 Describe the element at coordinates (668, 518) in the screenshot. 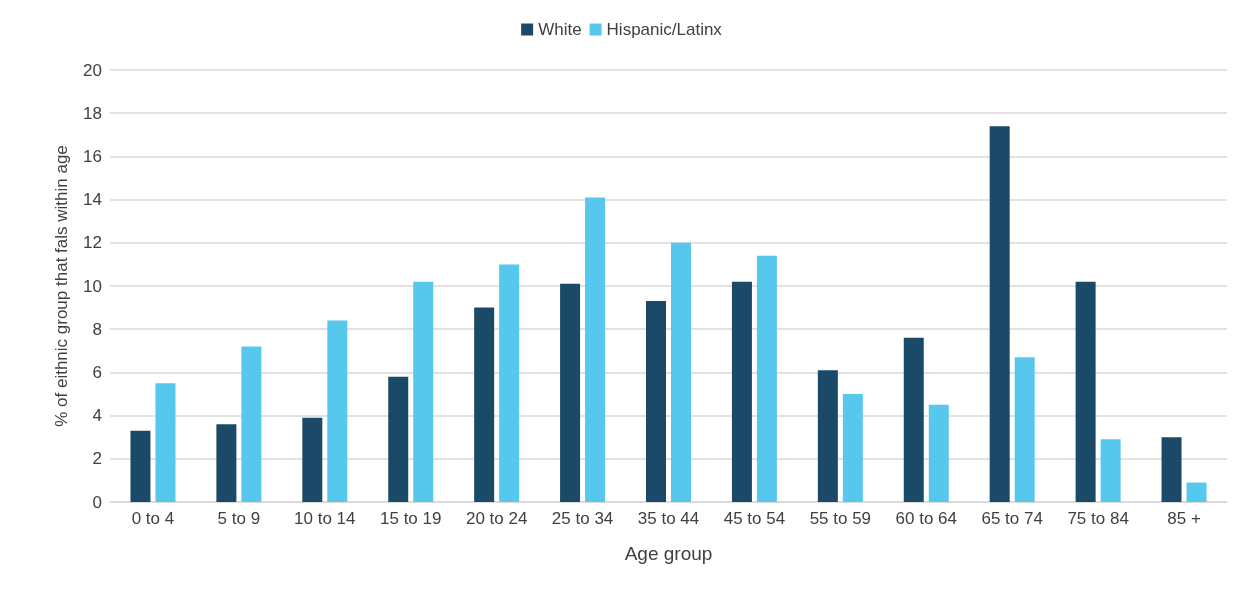

I see `x-tick-label: 35 to 44` at that location.